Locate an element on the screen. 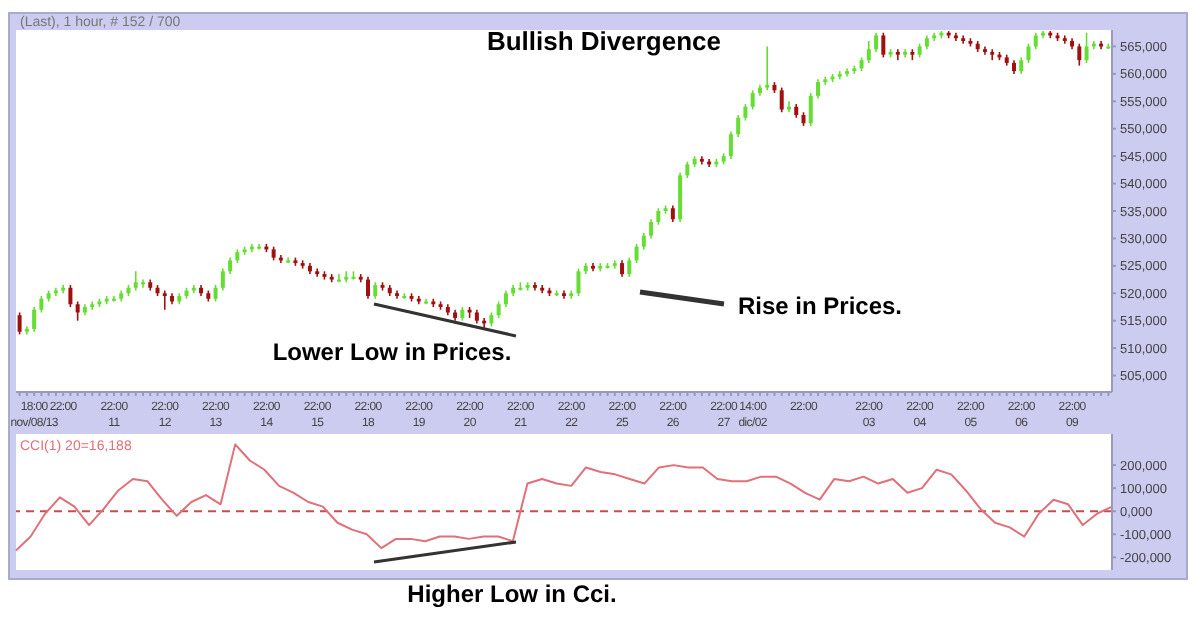  text: Higher Low in Cci. is located at coordinates (512, 594).